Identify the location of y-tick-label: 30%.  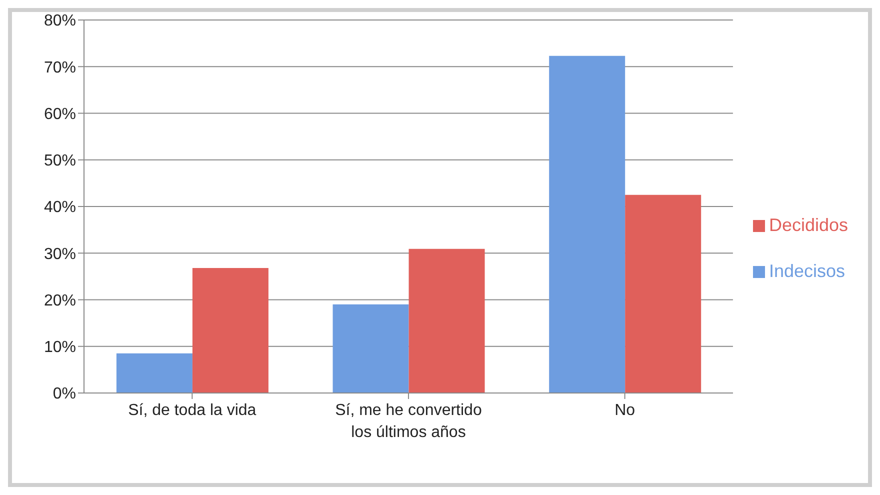
(60, 254).